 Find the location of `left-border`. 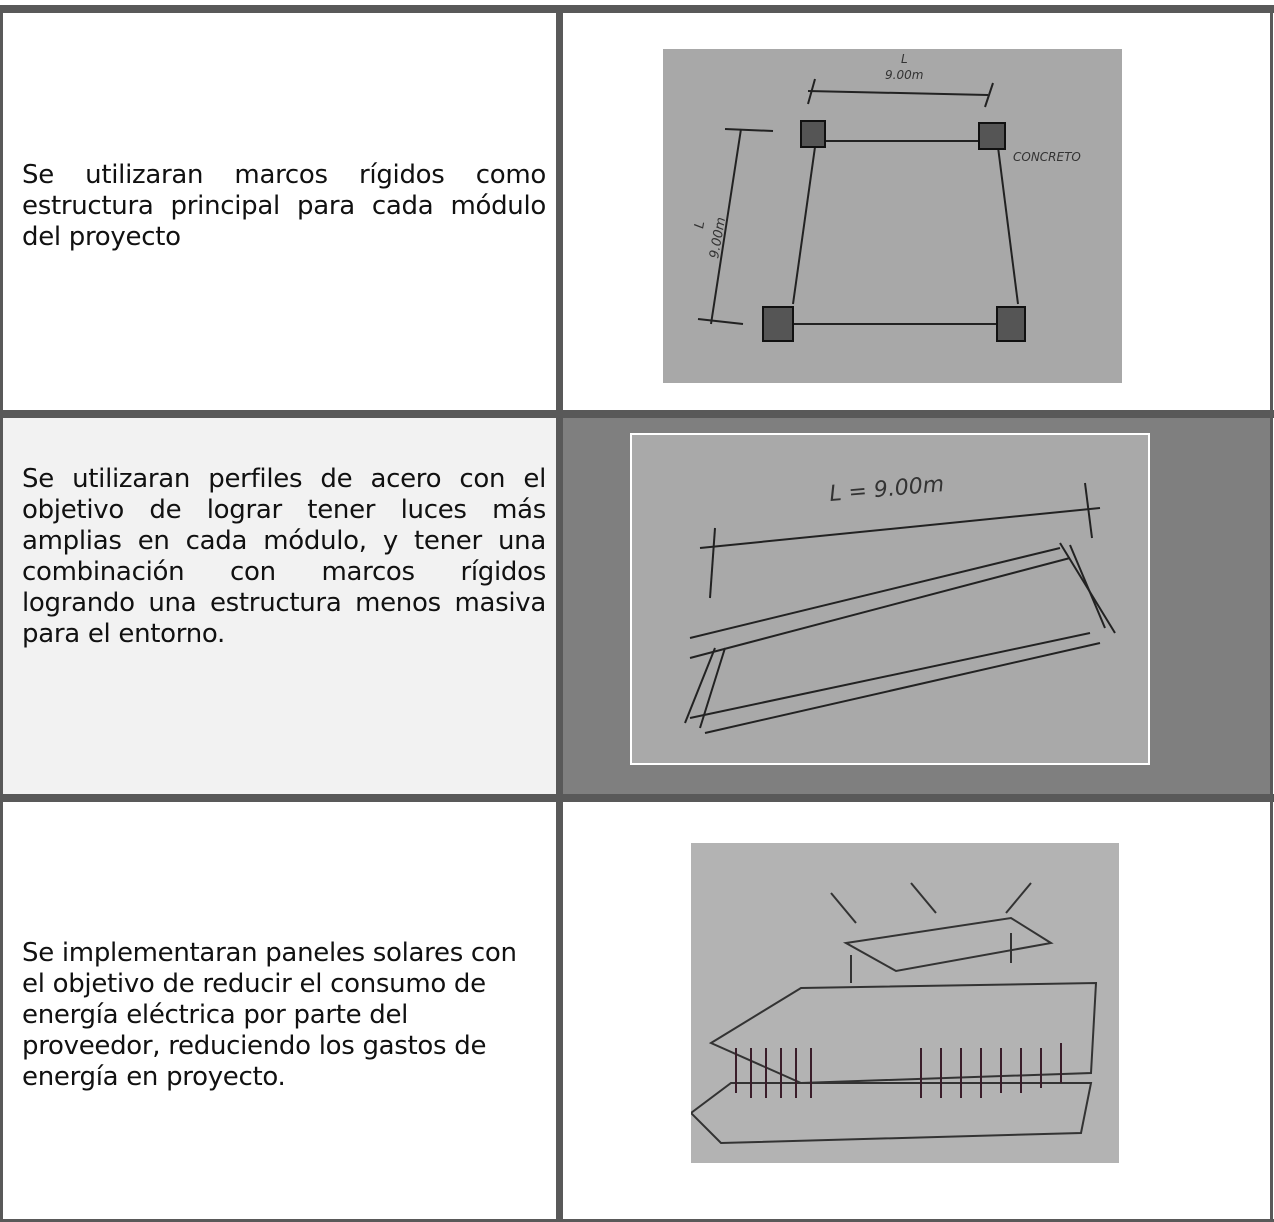

left-border is located at coordinates (1, 617).